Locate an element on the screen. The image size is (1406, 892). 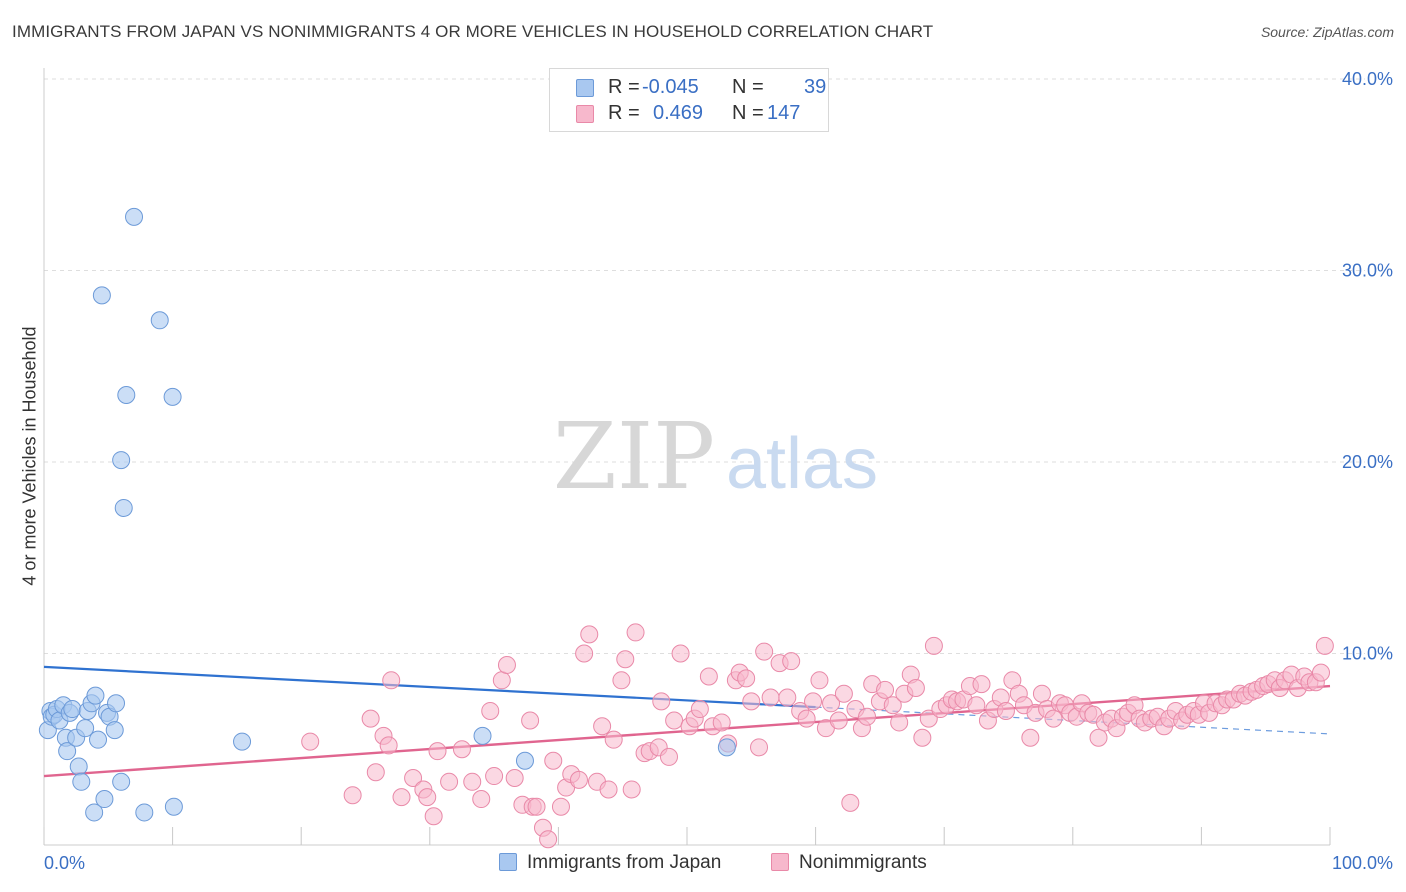
legend-item-nonimmigrants: Nonimmigrants is located at coordinates (849, 863).